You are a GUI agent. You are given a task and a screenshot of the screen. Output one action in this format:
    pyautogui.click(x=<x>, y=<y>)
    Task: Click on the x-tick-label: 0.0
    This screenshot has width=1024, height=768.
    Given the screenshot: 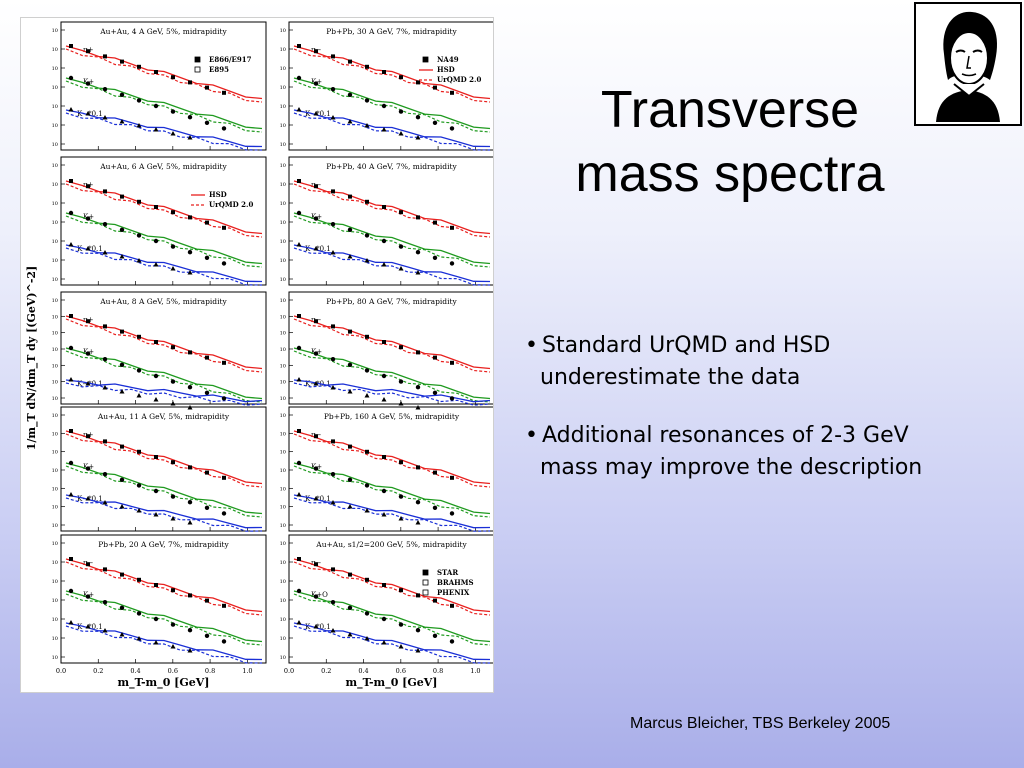 What is the action you would take?
    pyautogui.click(x=289, y=671)
    